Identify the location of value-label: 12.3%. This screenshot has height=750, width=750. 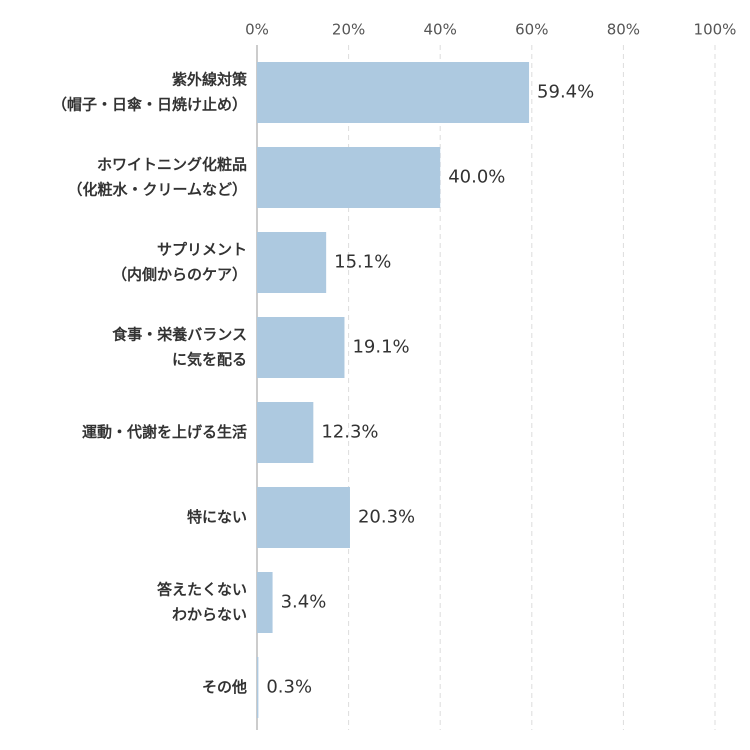
(349, 432).